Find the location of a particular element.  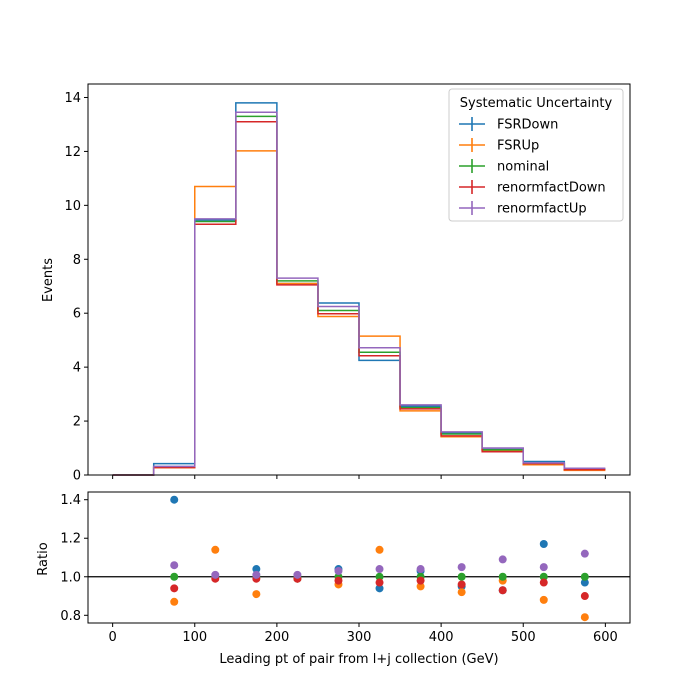

ratio-x-tick-label: 400 is located at coordinates (441, 637).